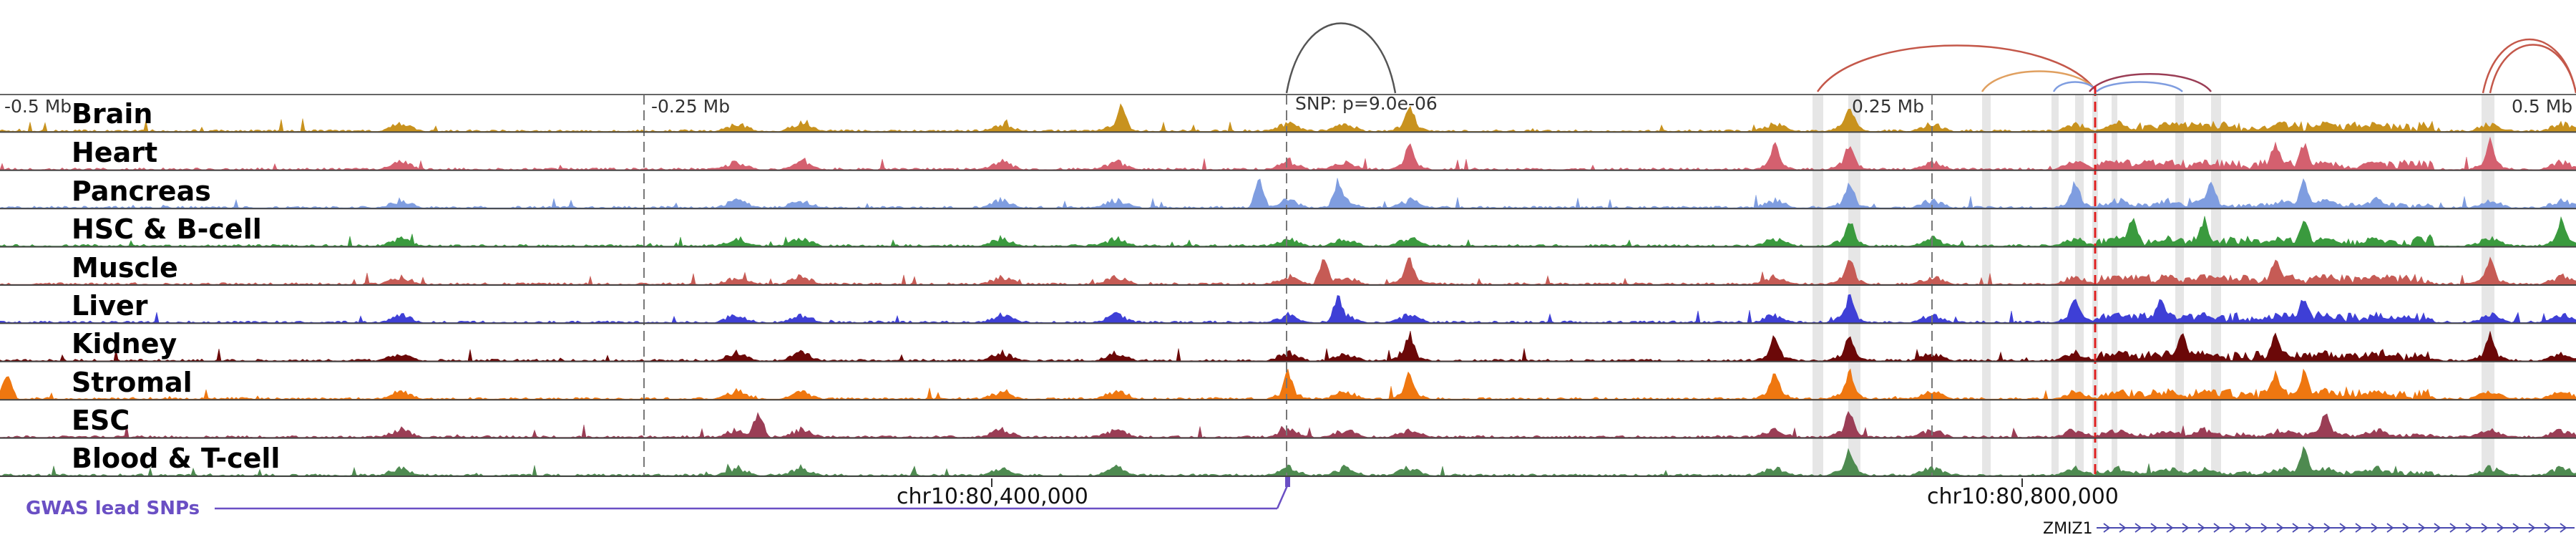  What do you see at coordinates (141, 191) in the screenshot?
I see `track-label-pancreas: Pancreas` at bounding box center [141, 191].